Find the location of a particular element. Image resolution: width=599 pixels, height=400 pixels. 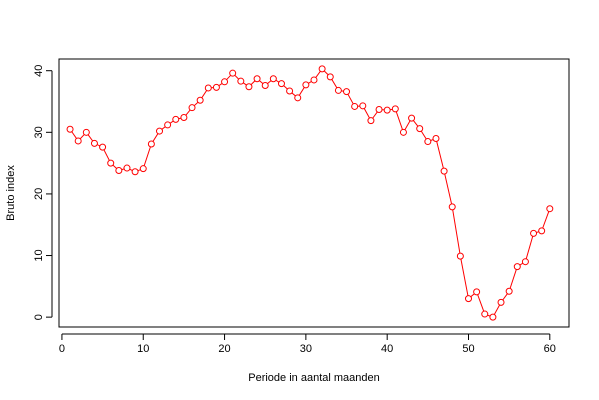

x-tick-label: 20 is located at coordinates (224, 349).